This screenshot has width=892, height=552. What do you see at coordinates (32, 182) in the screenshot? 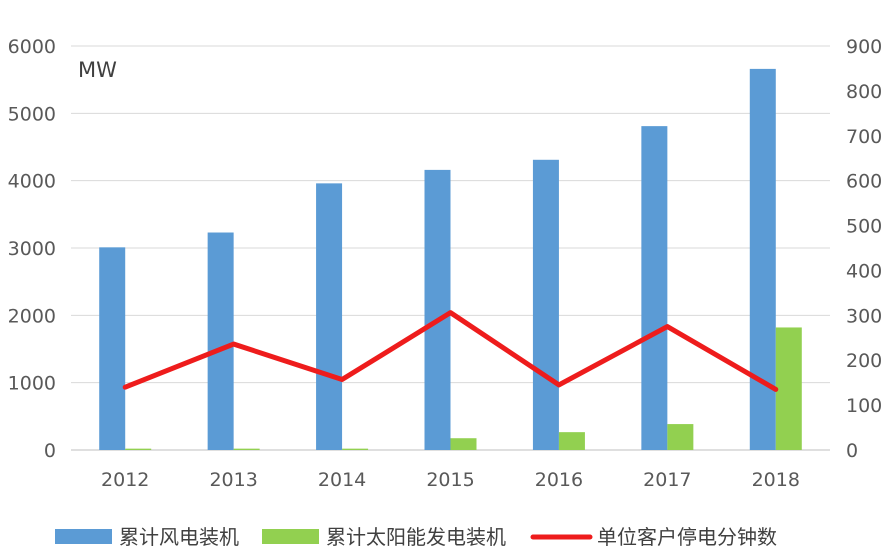
I see `left-tick-label: 4000` at bounding box center [32, 182].